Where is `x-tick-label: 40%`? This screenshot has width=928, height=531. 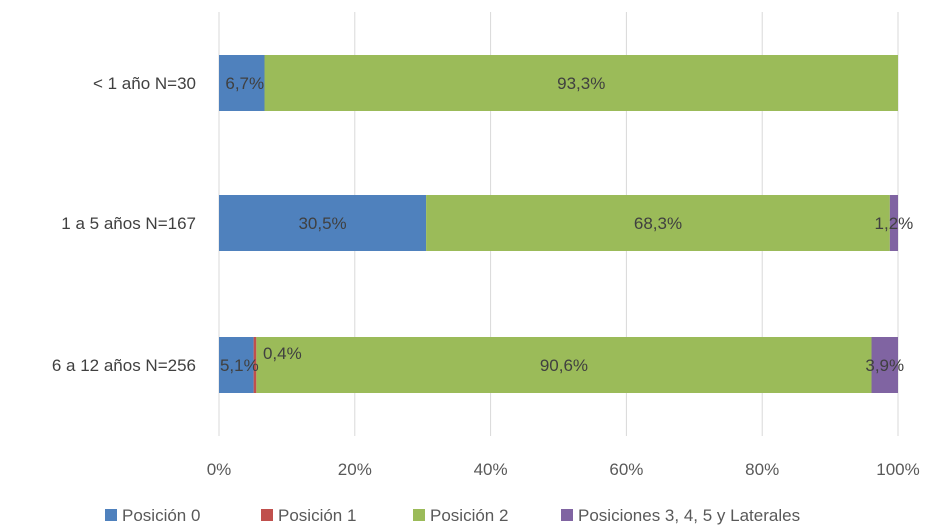 x-tick-label: 40% is located at coordinates (491, 469).